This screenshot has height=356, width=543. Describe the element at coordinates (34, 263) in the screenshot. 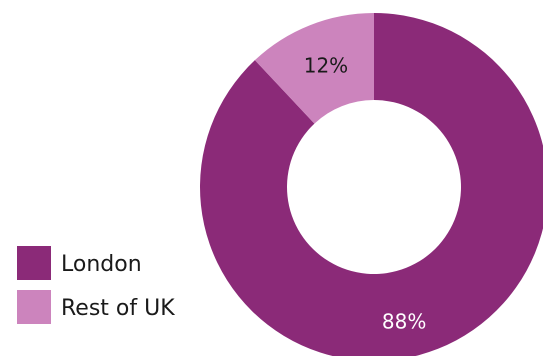

I see `legend-swatch-london` at that location.